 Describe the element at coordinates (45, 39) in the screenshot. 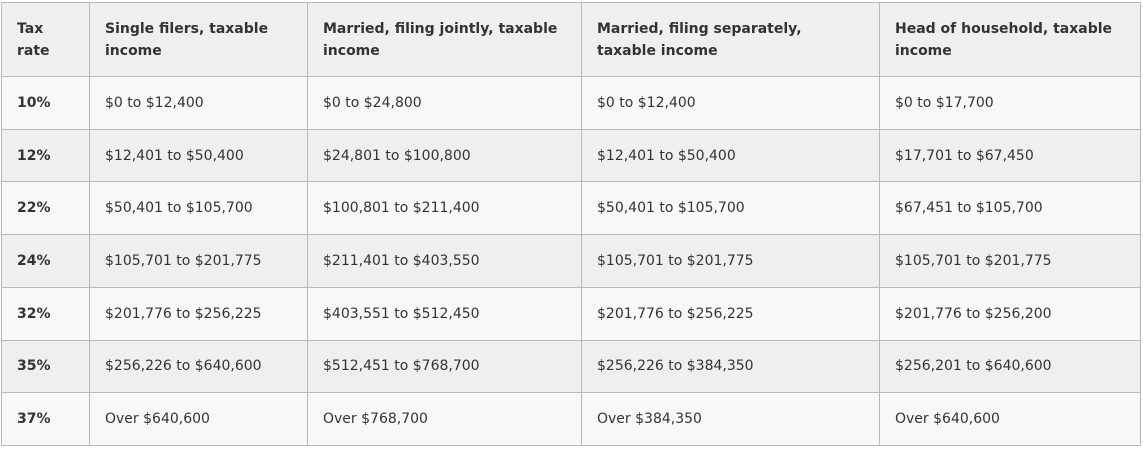

I see `header-tax-rate: Tax rate` at that location.